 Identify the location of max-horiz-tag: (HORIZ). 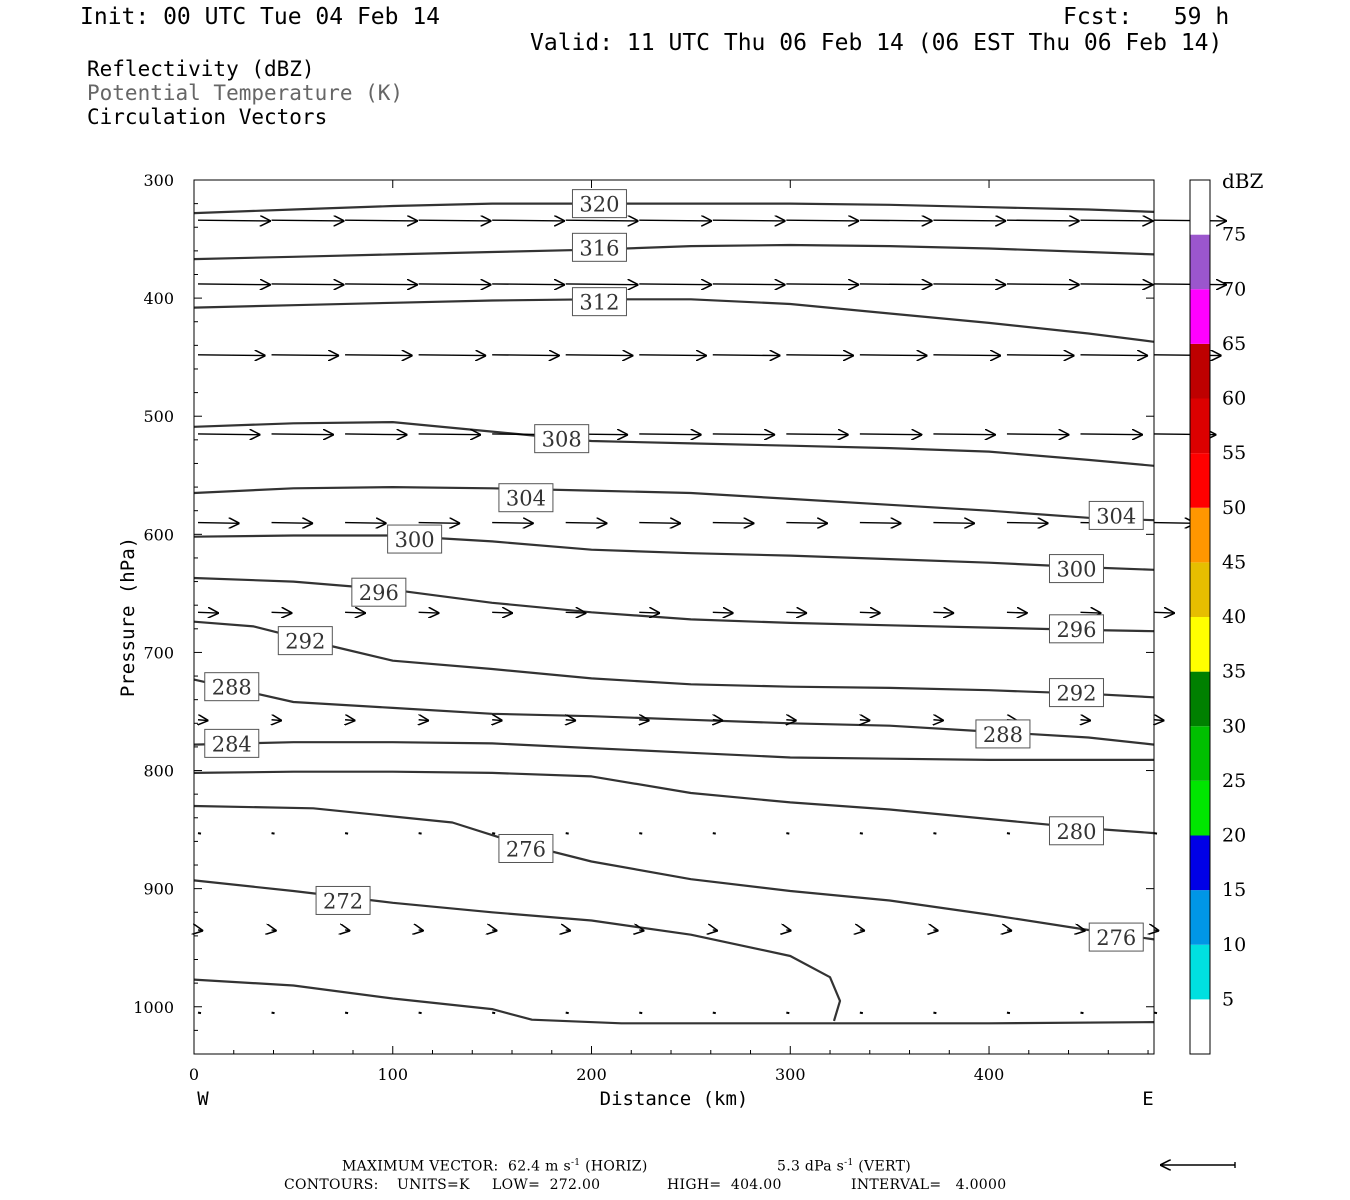
(616, 1166).